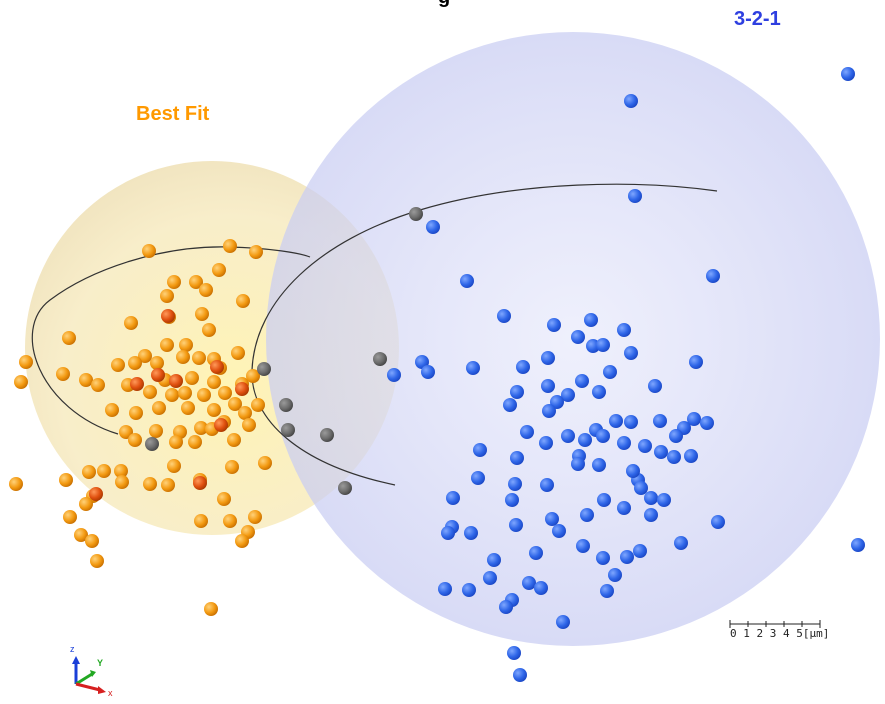  Describe the element at coordinates (757, 19) in the screenshot. I see `method-321-label: 3-2-1` at that location.